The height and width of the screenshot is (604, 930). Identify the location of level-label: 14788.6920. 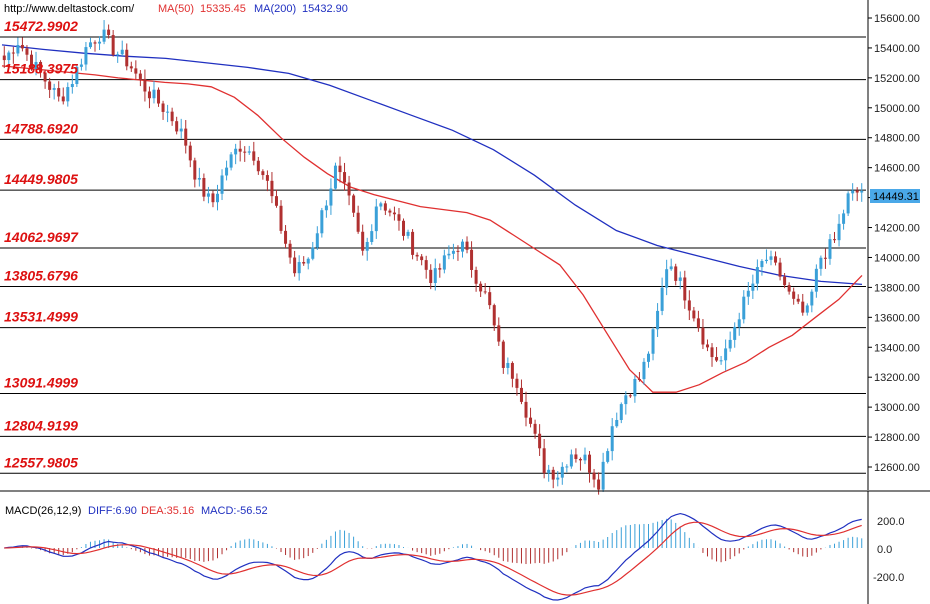
(41, 128).